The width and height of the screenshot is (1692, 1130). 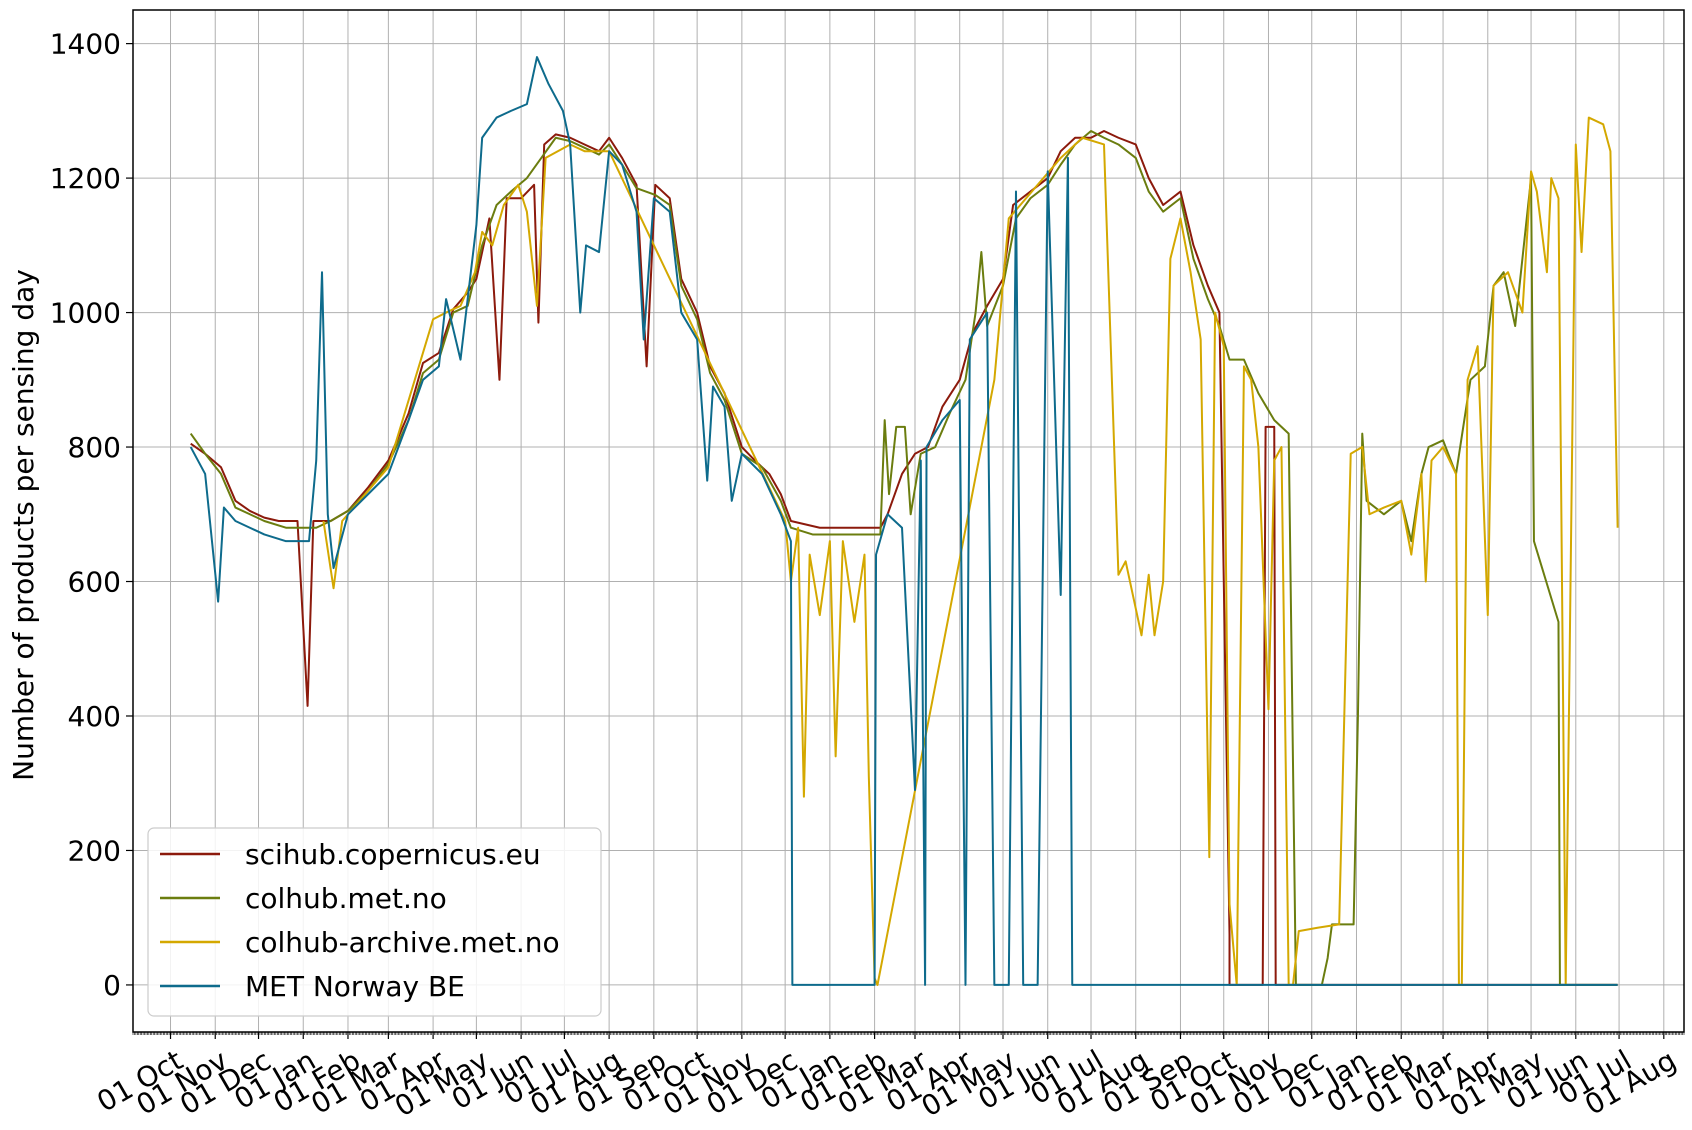 I want to click on x-minor-ticks, so click(x=908, y=1033).